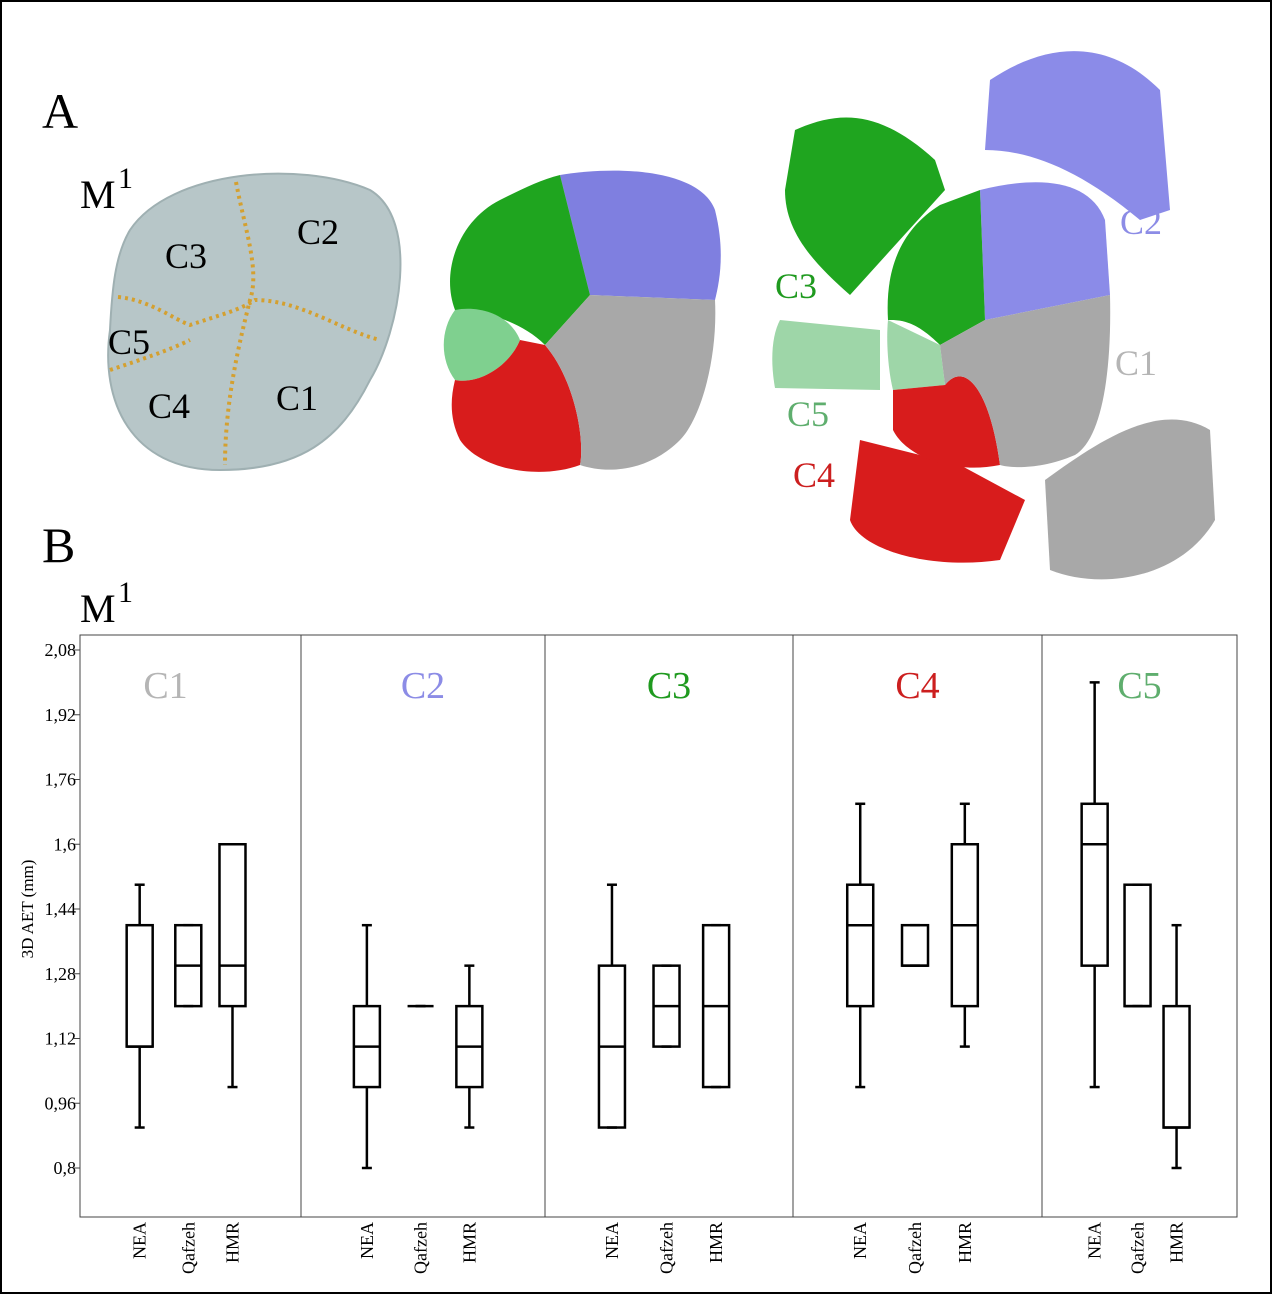 Image resolution: width=1273 pixels, height=1295 pixels. Describe the element at coordinates (61, 780) in the screenshot. I see `y-tick-label: 1,76` at that location.